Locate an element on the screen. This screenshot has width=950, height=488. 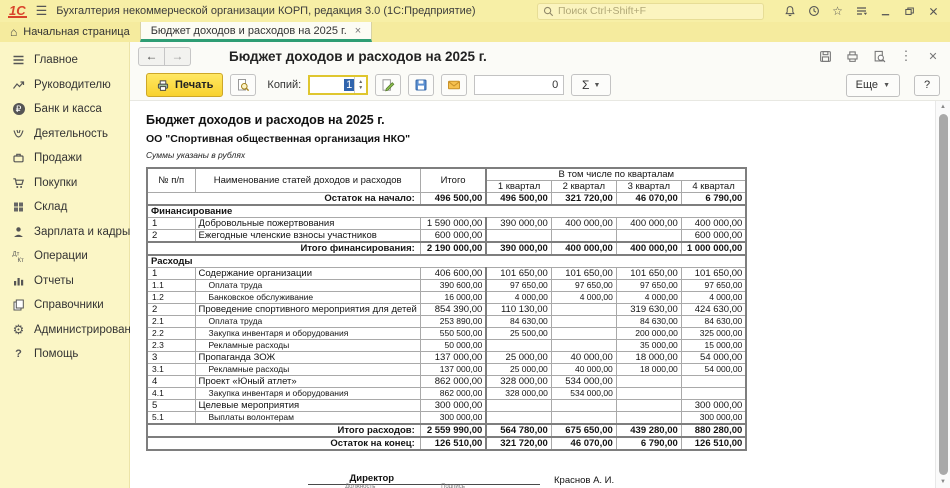
row-number: 4 is located at coordinates (171, 381).